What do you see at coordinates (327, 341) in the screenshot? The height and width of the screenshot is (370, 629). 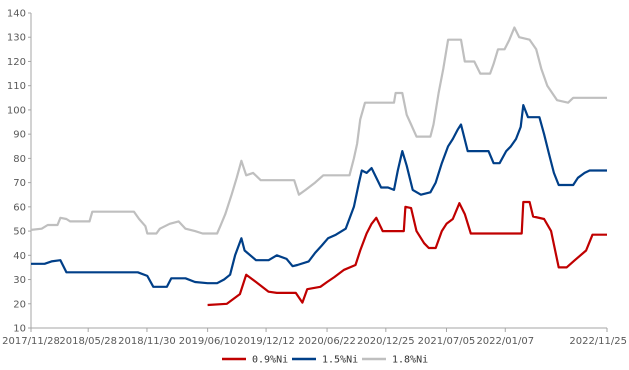 I see `x-tick-label: 2020/06/22` at bounding box center [327, 341].